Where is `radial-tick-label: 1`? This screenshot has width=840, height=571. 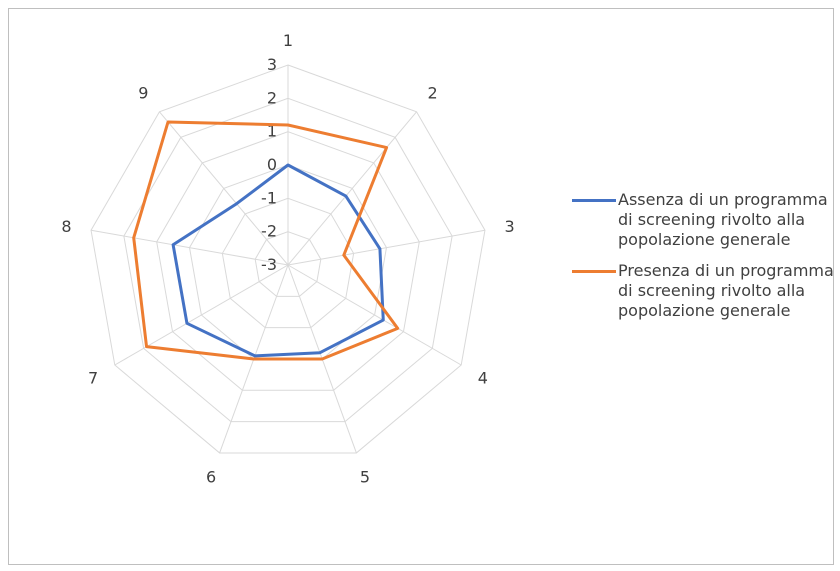 radial-tick-label: 1 is located at coordinates (272, 131).